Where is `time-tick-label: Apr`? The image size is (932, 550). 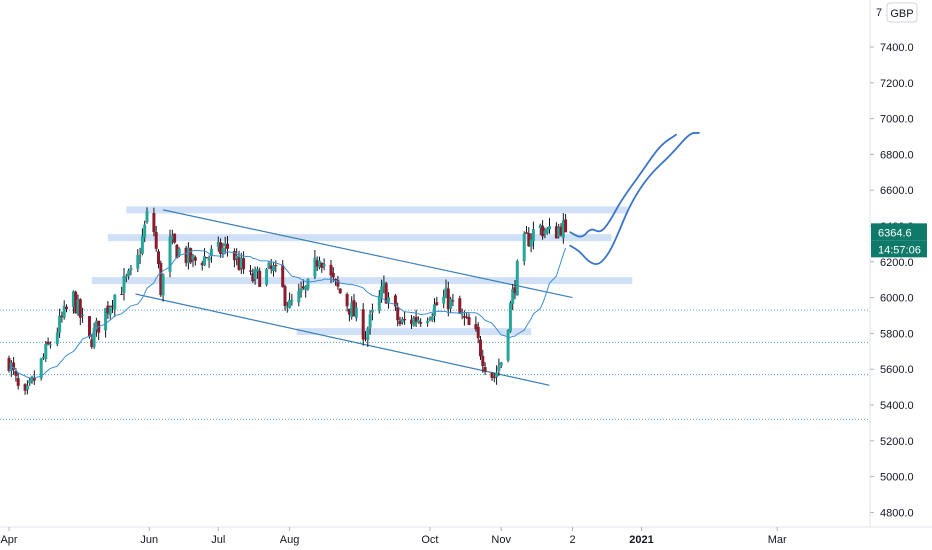 time-tick-label: Apr is located at coordinates (8, 540).